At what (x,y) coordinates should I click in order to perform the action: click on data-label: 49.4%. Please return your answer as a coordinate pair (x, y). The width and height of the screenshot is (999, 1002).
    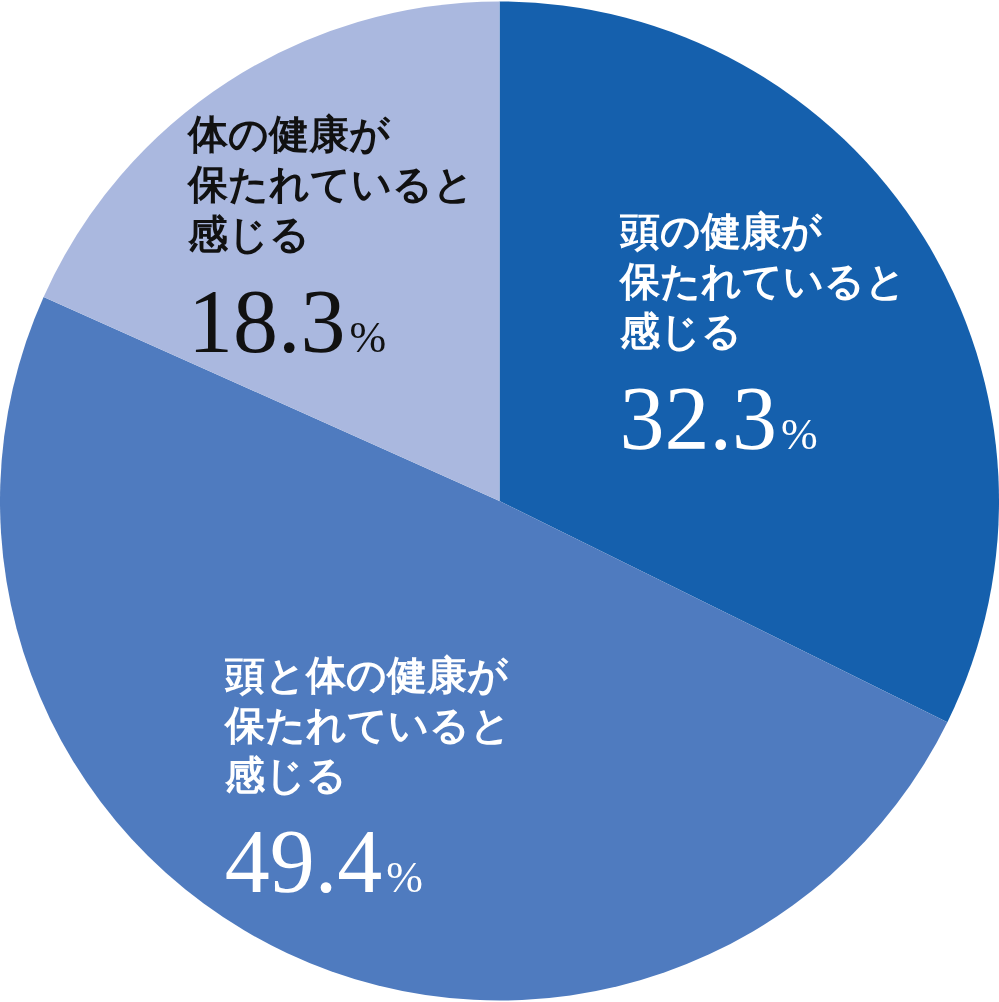
    Looking at the image, I should click on (323, 862).